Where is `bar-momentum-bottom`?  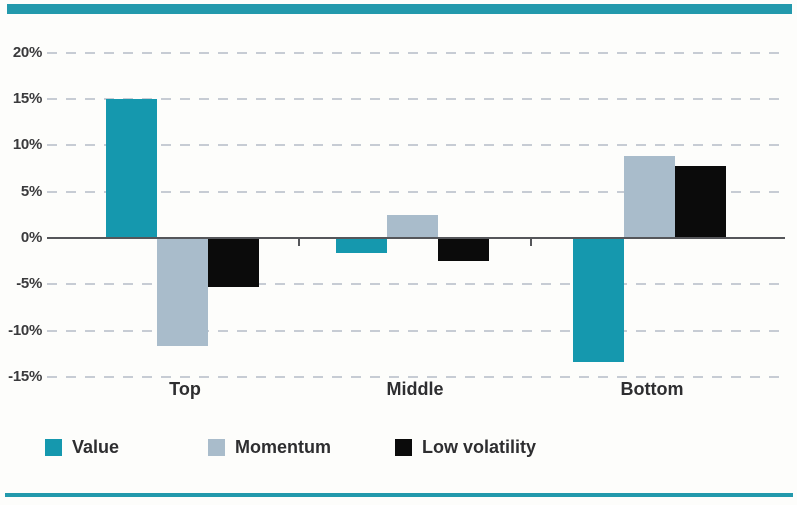 bar-momentum-bottom is located at coordinates (649, 197).